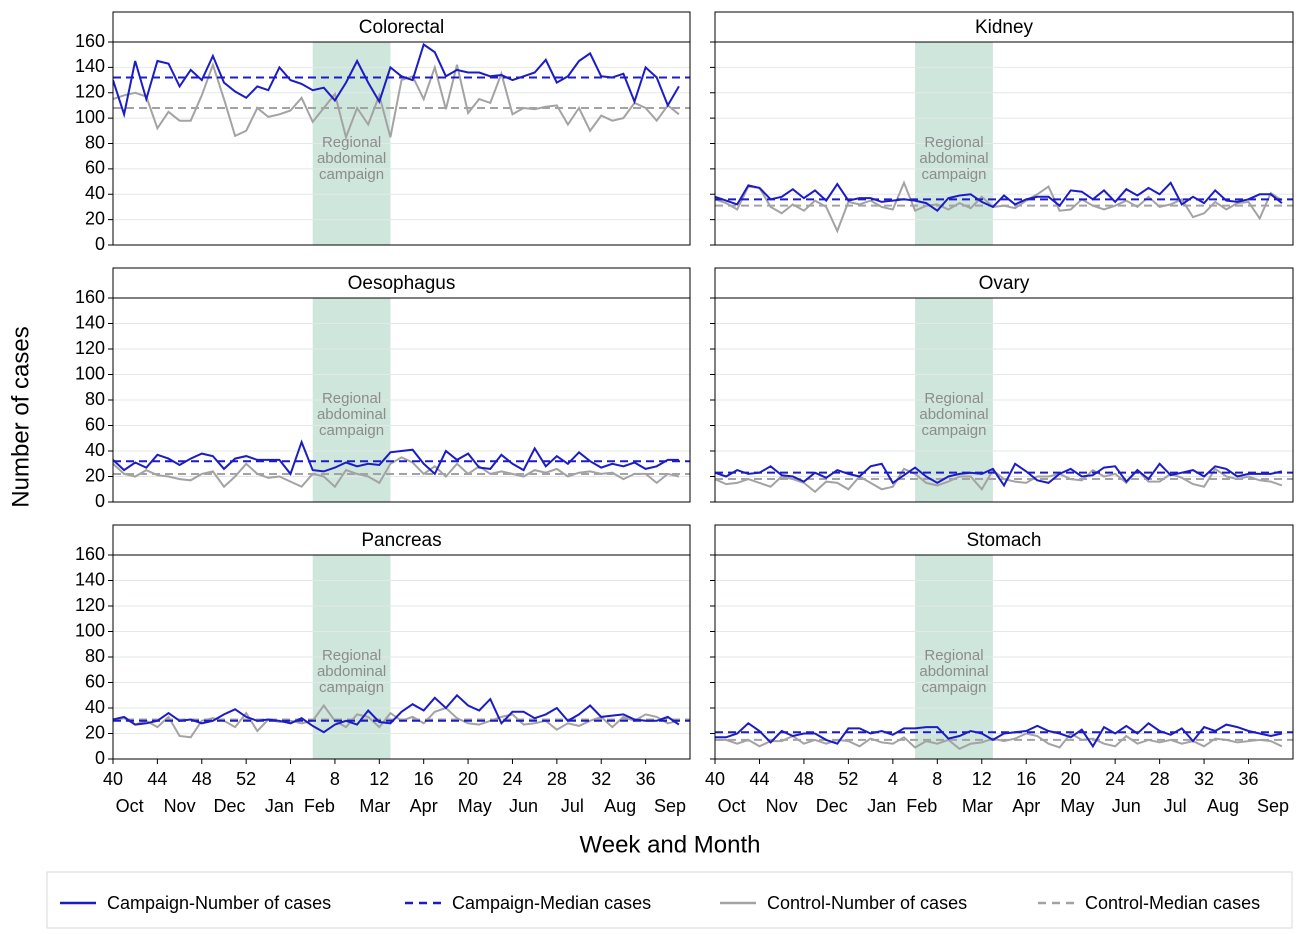 The image size is (1304, 934). What do you see at coordinates (523, 806) in the screenshot?
I see `month-label: Jun` at bounding box center [523, 806].